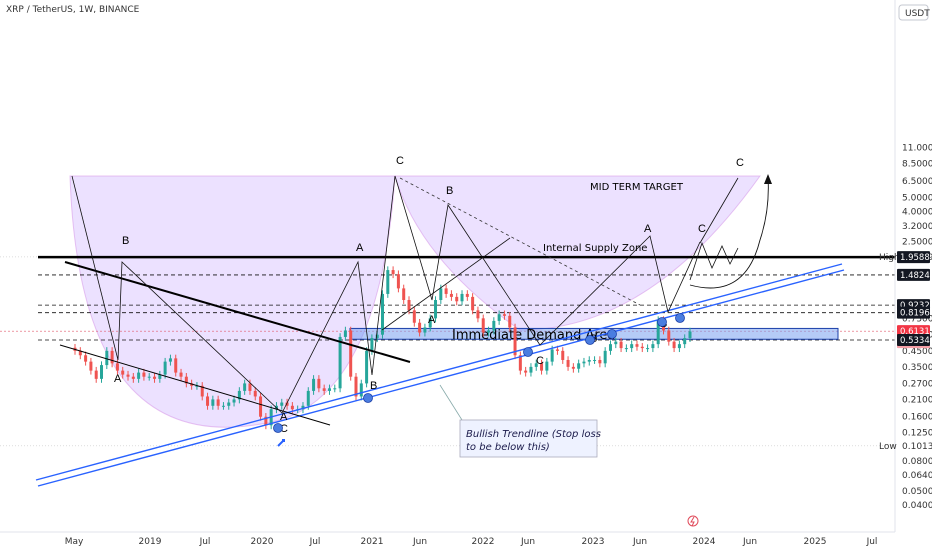  I want to click on y-tick-label: 5.0000, so click(917, 198).